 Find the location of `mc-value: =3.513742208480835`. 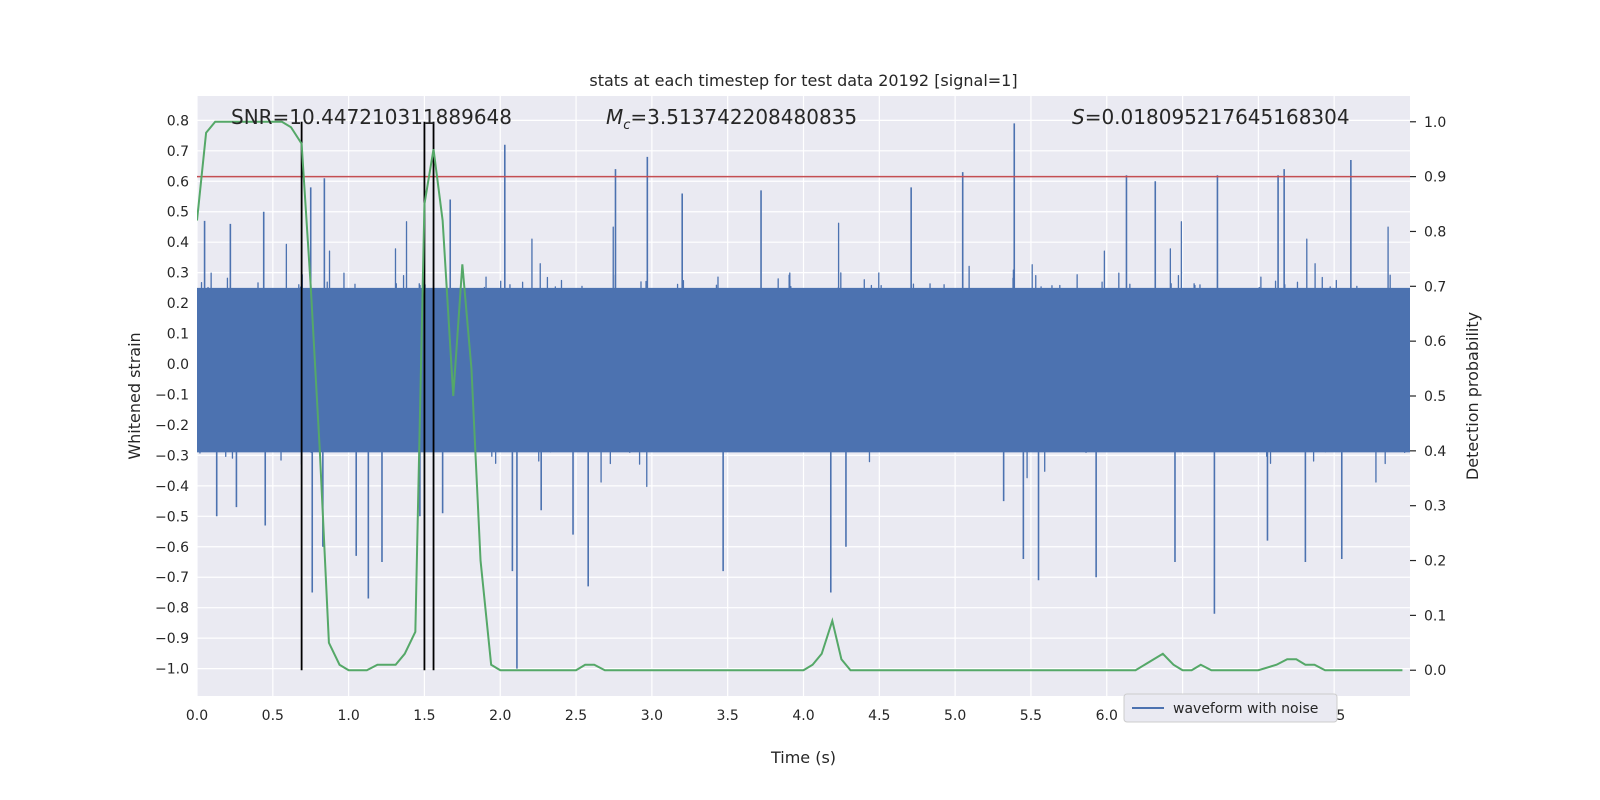

mc-value: =3.513742208480835 is located at coordinates (743, 117).